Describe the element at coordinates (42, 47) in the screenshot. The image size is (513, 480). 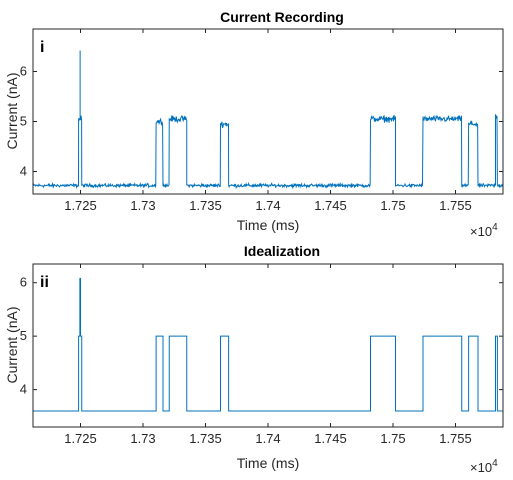
I see `panel-tag-i: i` at that location.